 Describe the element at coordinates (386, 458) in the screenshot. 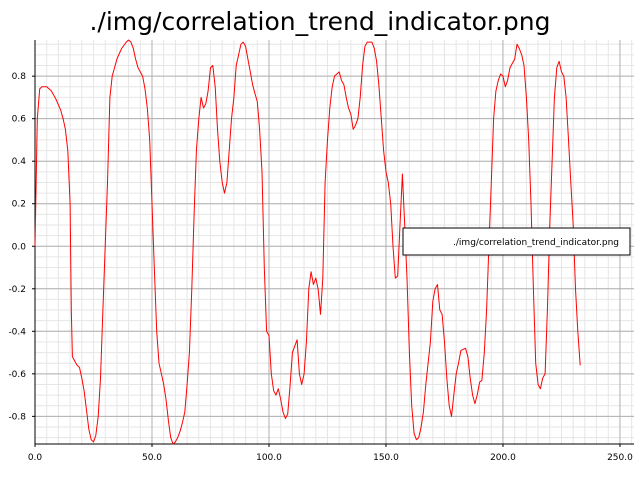

I see `x-tick-label: 150.0` at that location.